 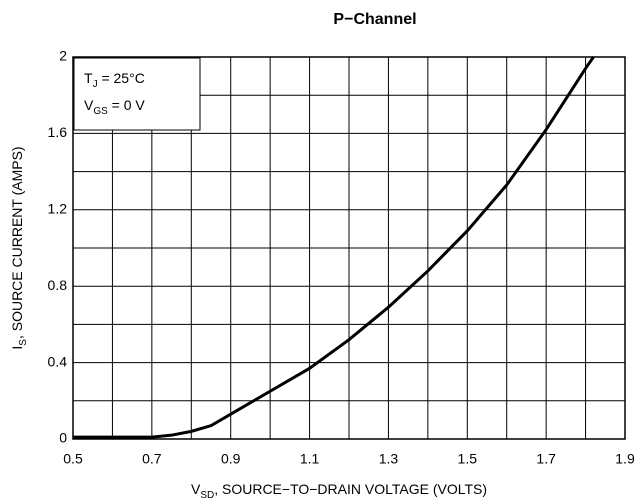 I want to click on x-axis-label-part: SD, so click(x=207, y=495).